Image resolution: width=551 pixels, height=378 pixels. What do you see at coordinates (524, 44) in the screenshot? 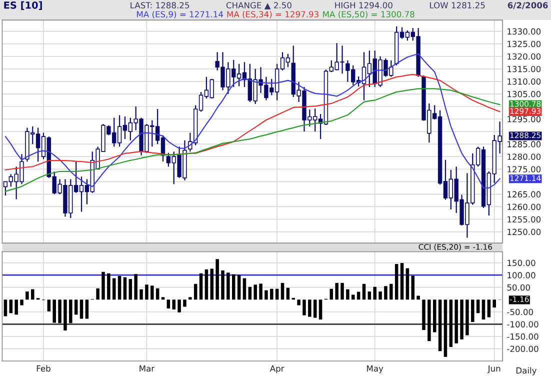
I see `y-tick-label: 1325.00` at bounding box center [524, 44].